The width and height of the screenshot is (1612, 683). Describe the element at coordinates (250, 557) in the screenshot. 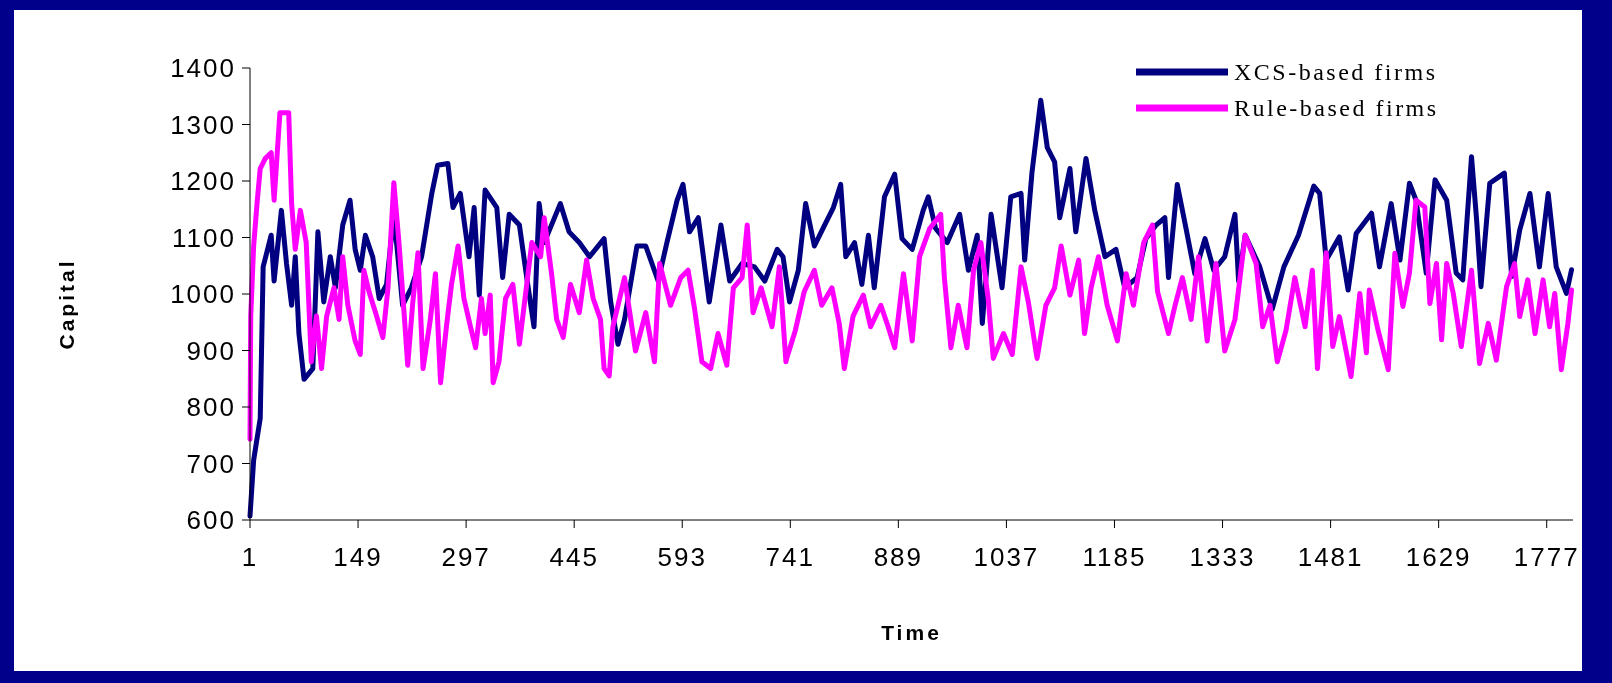

I see `x-tick-label: 1` at that location.